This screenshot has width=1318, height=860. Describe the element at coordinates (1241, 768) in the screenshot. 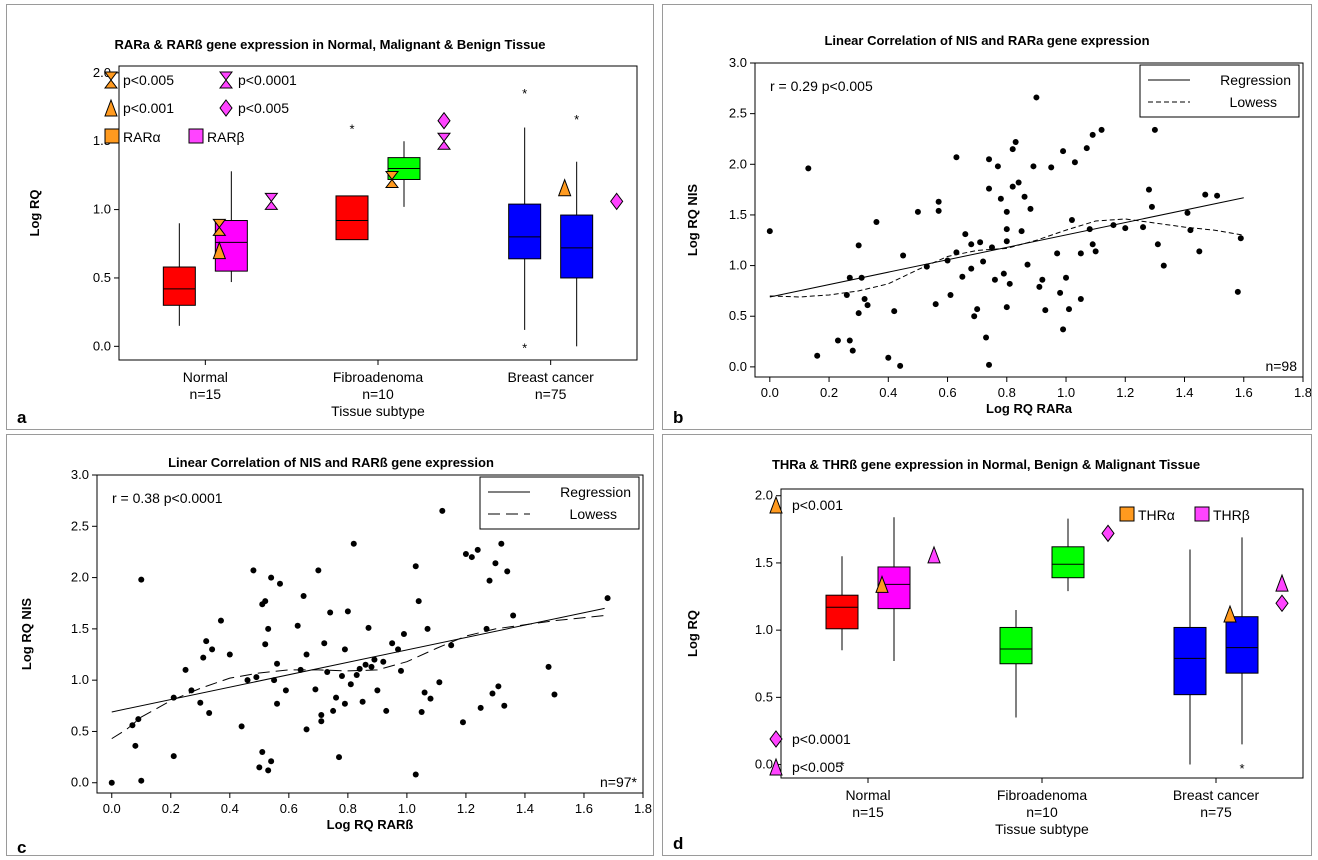

I see `outlier-marker: *` at that location.